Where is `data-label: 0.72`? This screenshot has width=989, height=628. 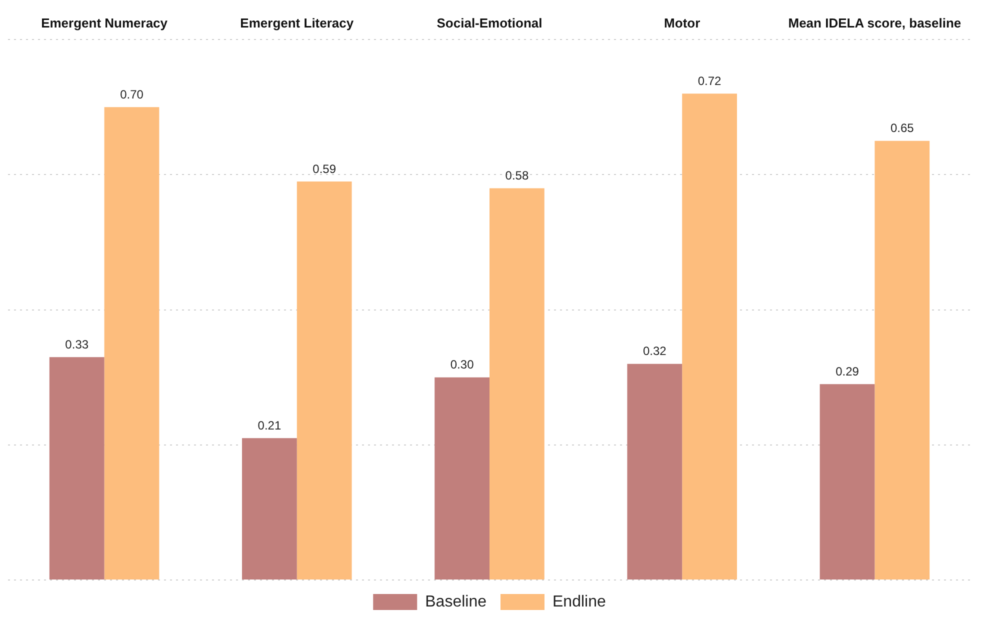 data-label: 0.72 is located at coordinates (710, 81).